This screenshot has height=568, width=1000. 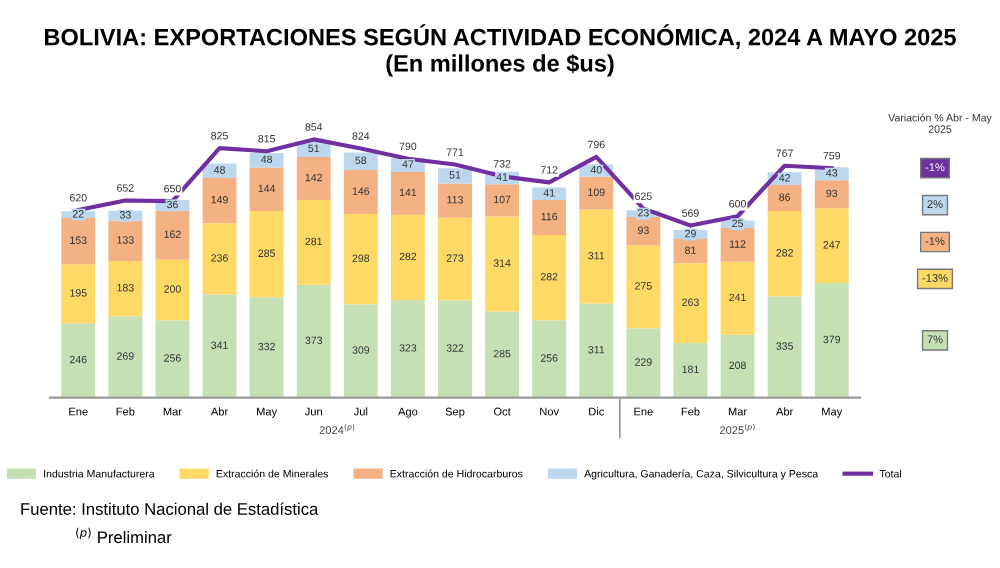 I want to click on text: BOLIVIA: EXPORTACIONES SEGÚN ACTIVIDAD ECONÓMICA, 2024 A MAYO 2025, so click(x=500, y=36).